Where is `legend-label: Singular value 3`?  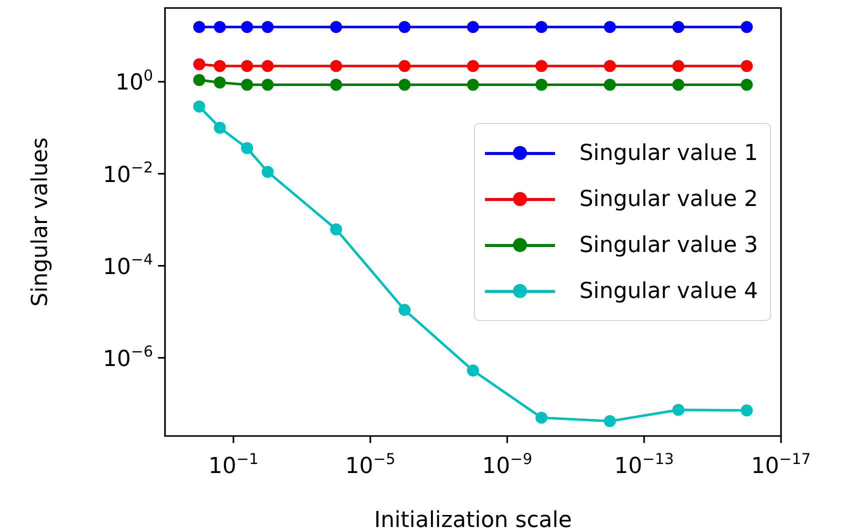 legend-label: Singular value 3 is located at coordinates (668, 245).